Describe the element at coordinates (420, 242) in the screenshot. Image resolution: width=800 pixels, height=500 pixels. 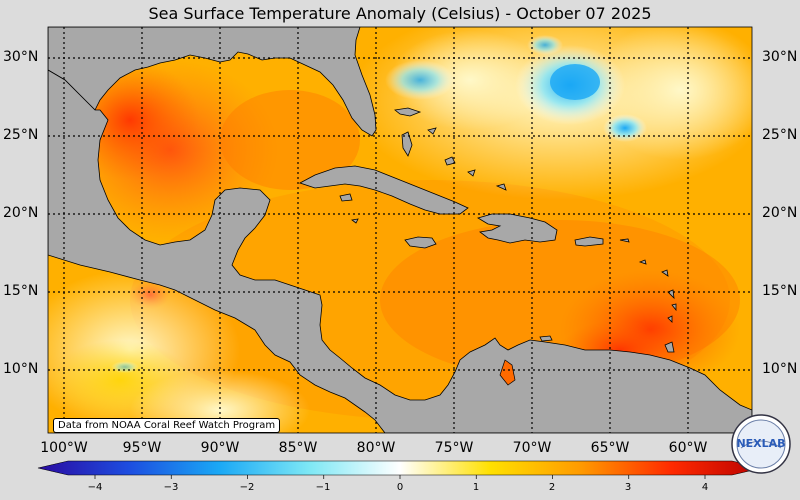
I see `land-jamaica` at that location.